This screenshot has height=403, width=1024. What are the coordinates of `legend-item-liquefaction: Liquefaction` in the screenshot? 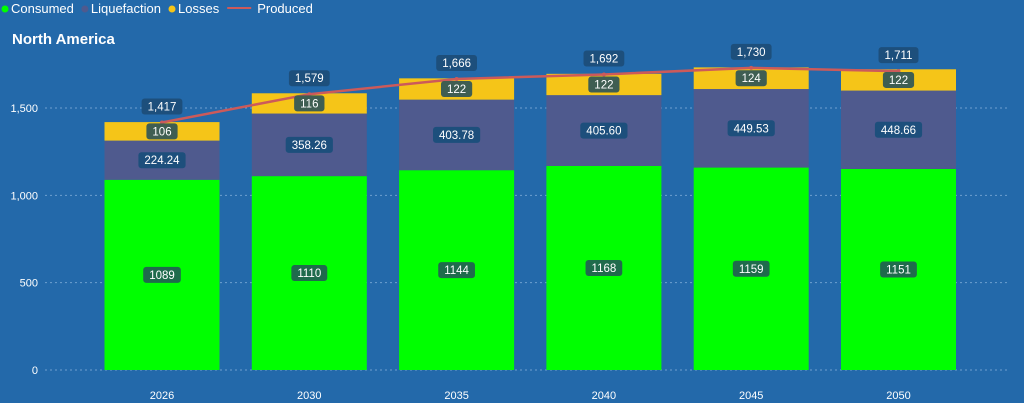 It's located at (126, 8).